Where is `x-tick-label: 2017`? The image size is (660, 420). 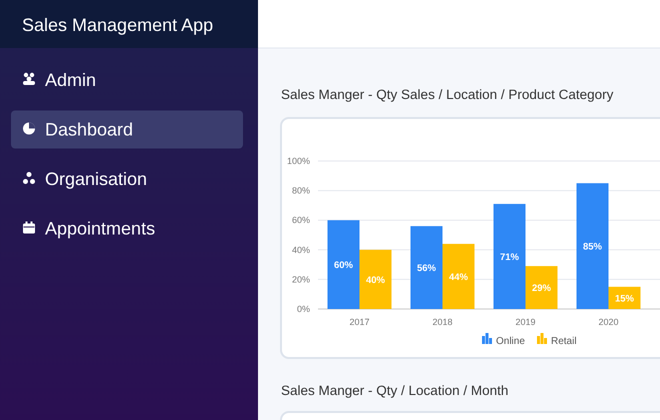
x-tick-label: 2017 is located at coordinates (359, 322).